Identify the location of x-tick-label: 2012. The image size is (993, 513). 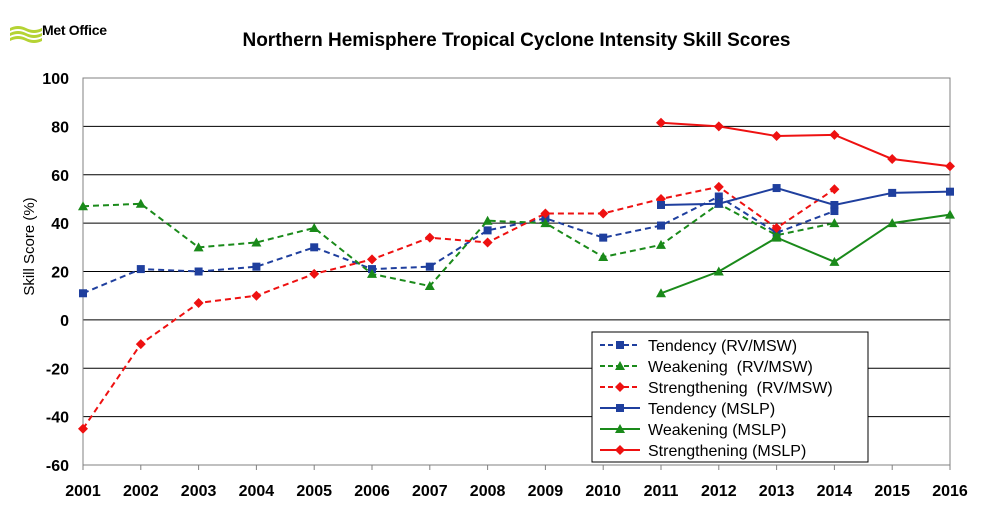
(719, 491).